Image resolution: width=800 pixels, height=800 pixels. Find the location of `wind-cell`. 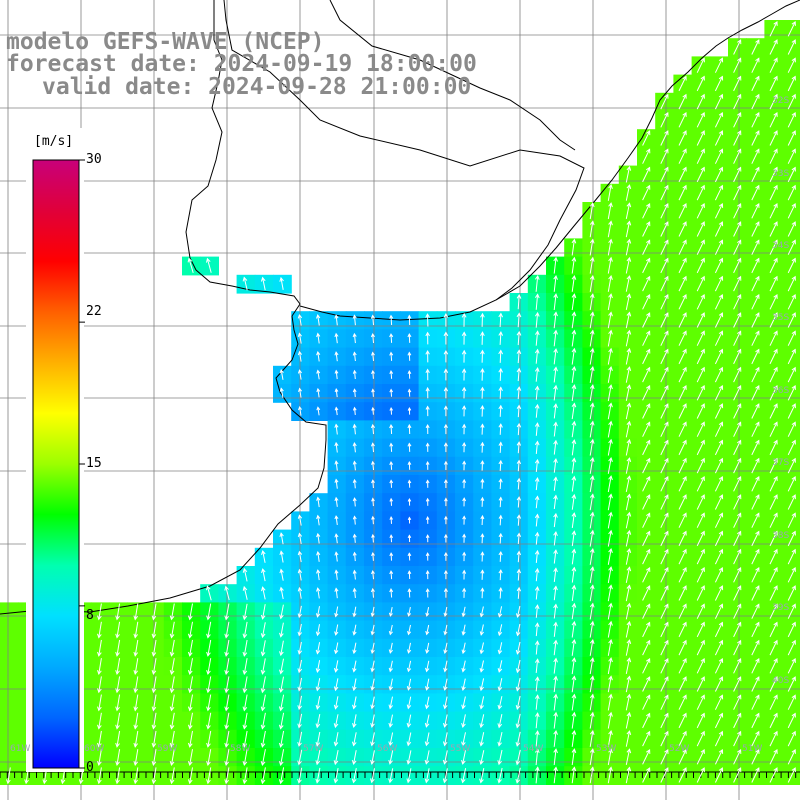

wind-cell is located at coordinates (9, 630).